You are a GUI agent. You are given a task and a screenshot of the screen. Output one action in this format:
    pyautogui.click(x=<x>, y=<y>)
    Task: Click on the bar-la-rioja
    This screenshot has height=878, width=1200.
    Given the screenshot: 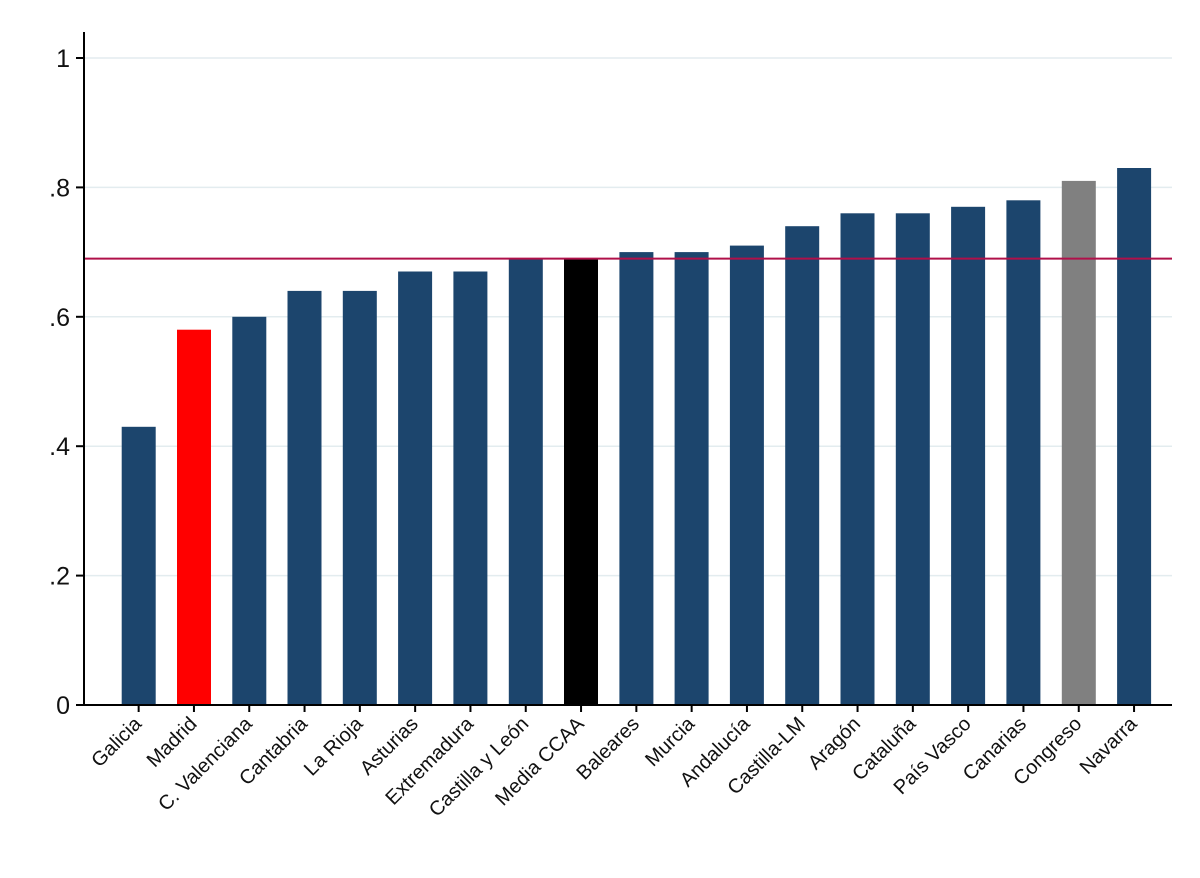 What is the action you would take?
    pyautogui.click(x=359, y=497)
    